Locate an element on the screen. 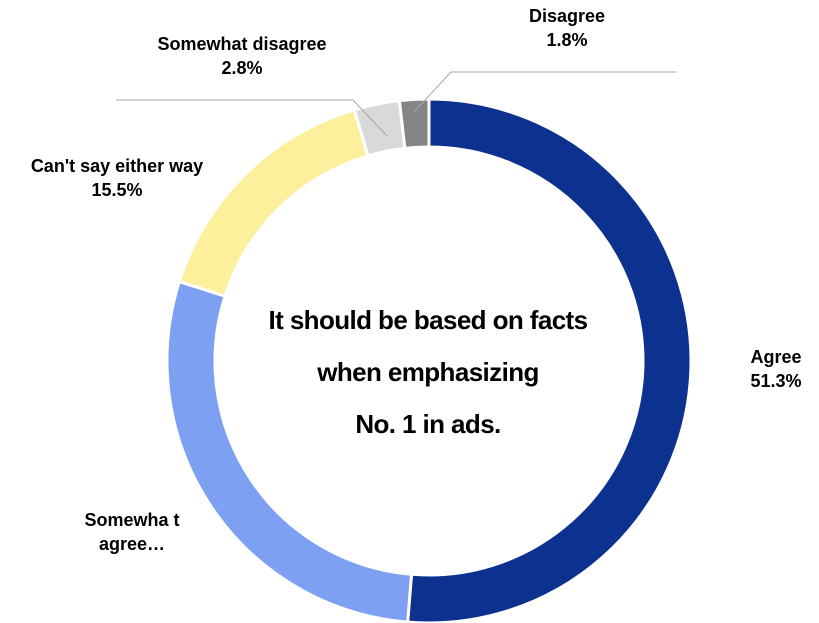  label-cant-say-name: Can't say either way is located at coordinates (117, 166).